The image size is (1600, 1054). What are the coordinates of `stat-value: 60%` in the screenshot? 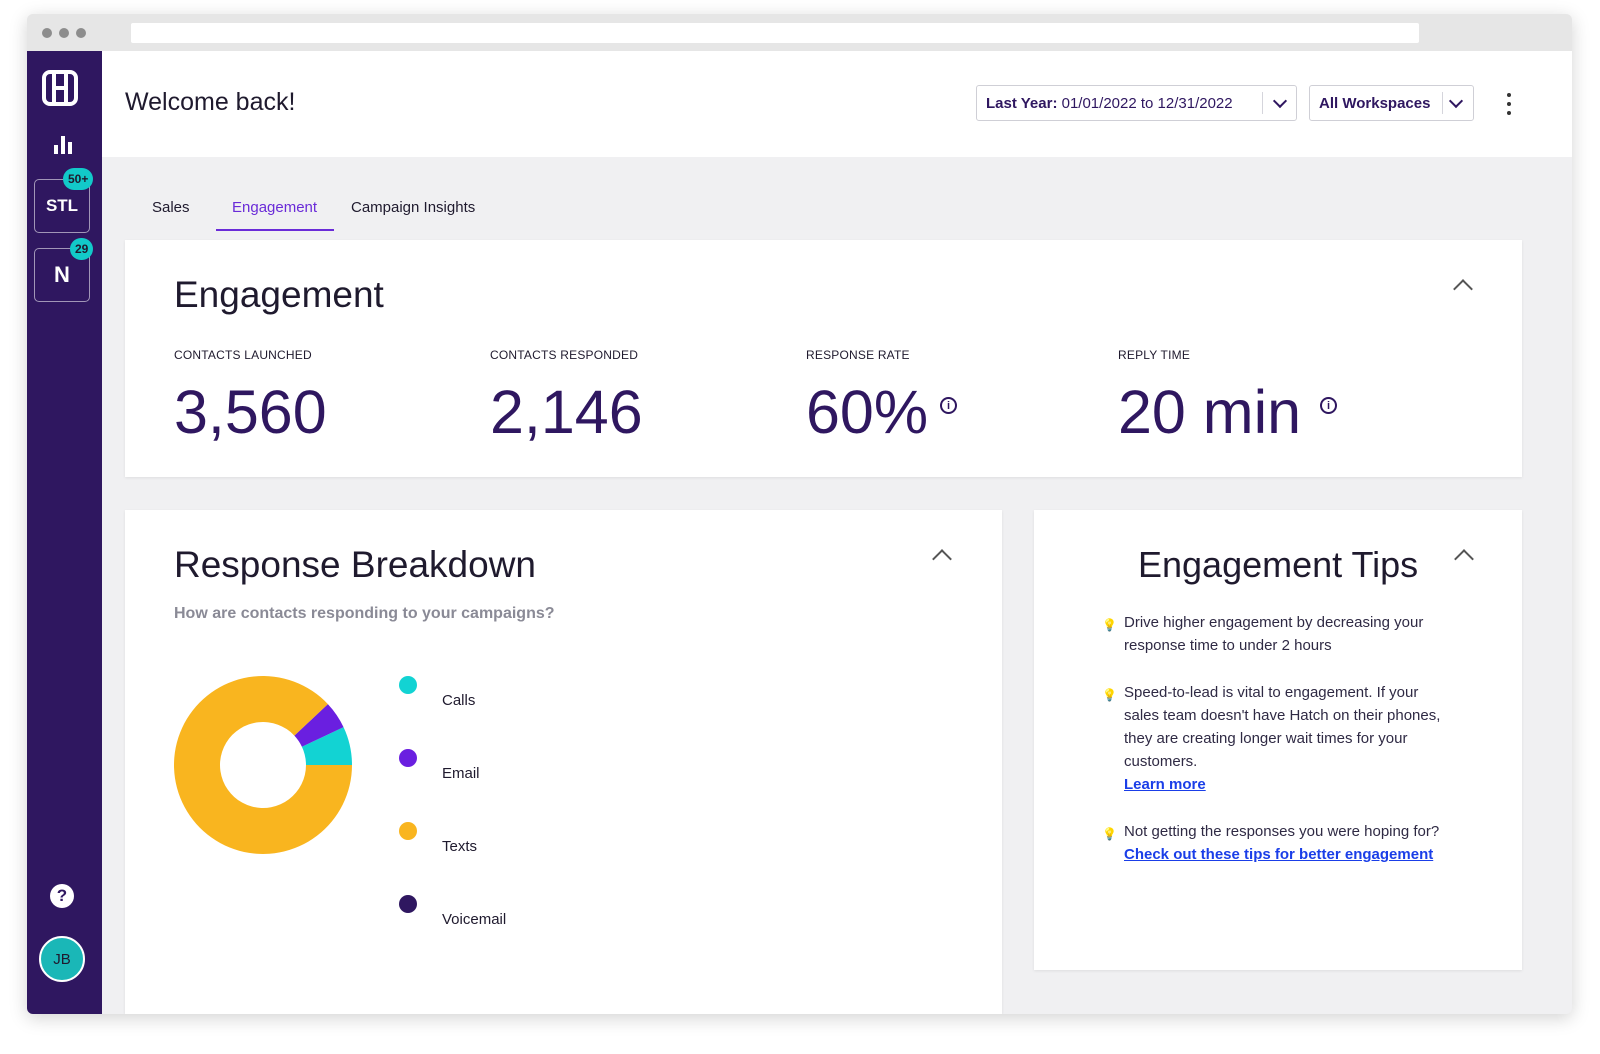 It's located at (867, 412).